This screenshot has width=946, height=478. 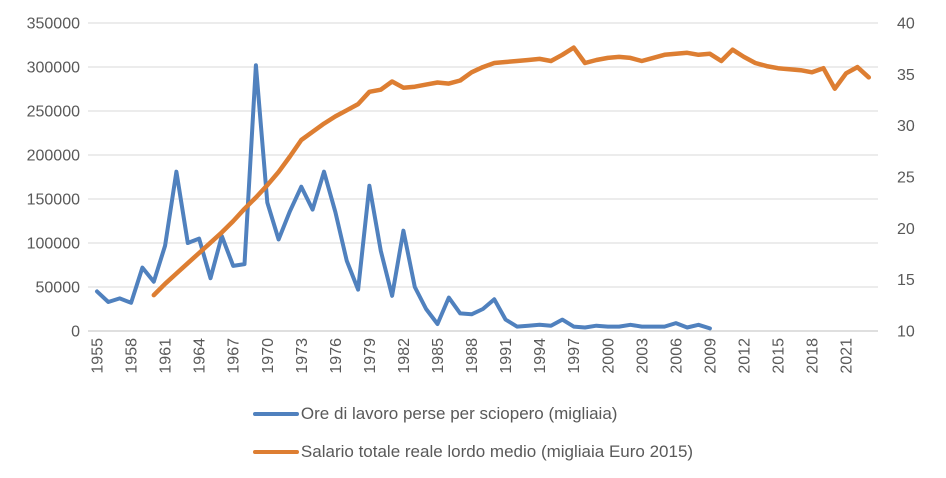 I want to click on y-axis-right-tick-label: 30, so click(x=906, y=126).